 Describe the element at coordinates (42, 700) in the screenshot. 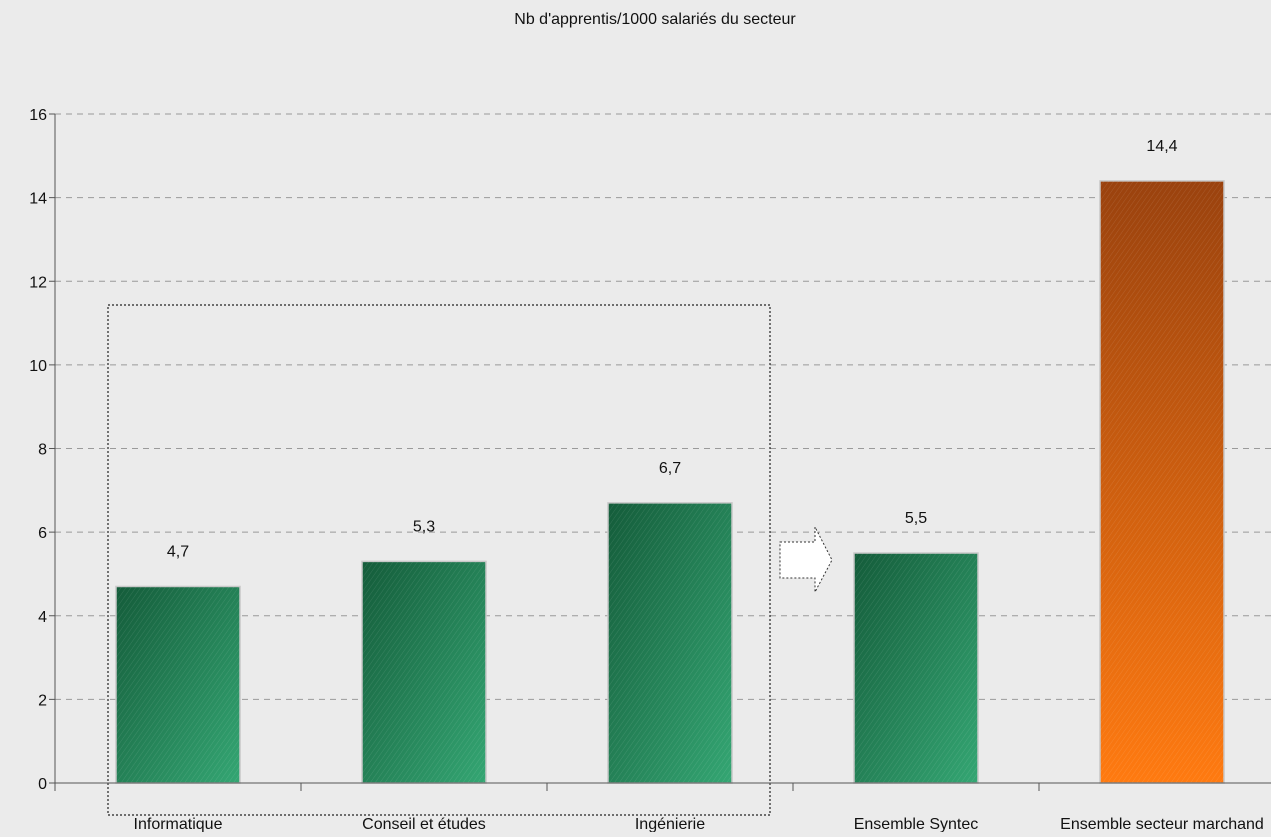

I see `y-tick-label: 2` at that location.